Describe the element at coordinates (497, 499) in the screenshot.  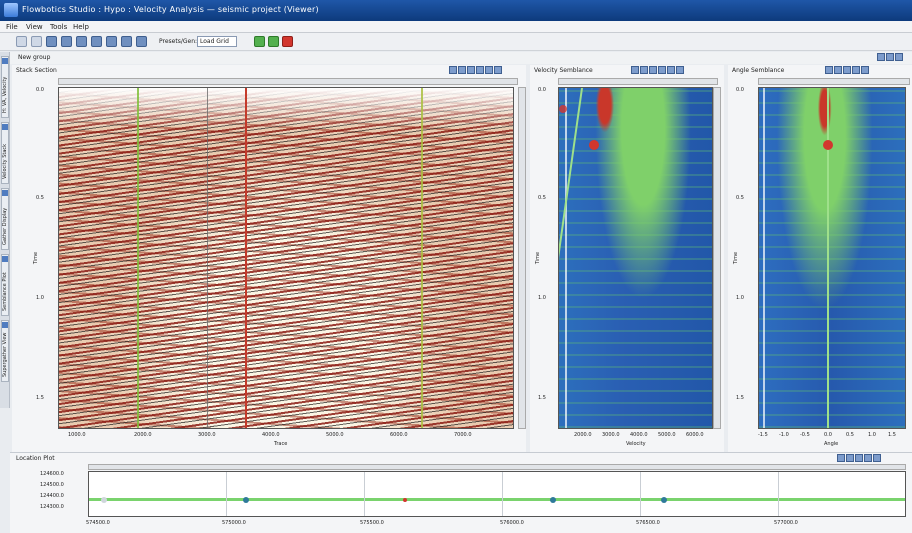
I see `survey-line` at that location.